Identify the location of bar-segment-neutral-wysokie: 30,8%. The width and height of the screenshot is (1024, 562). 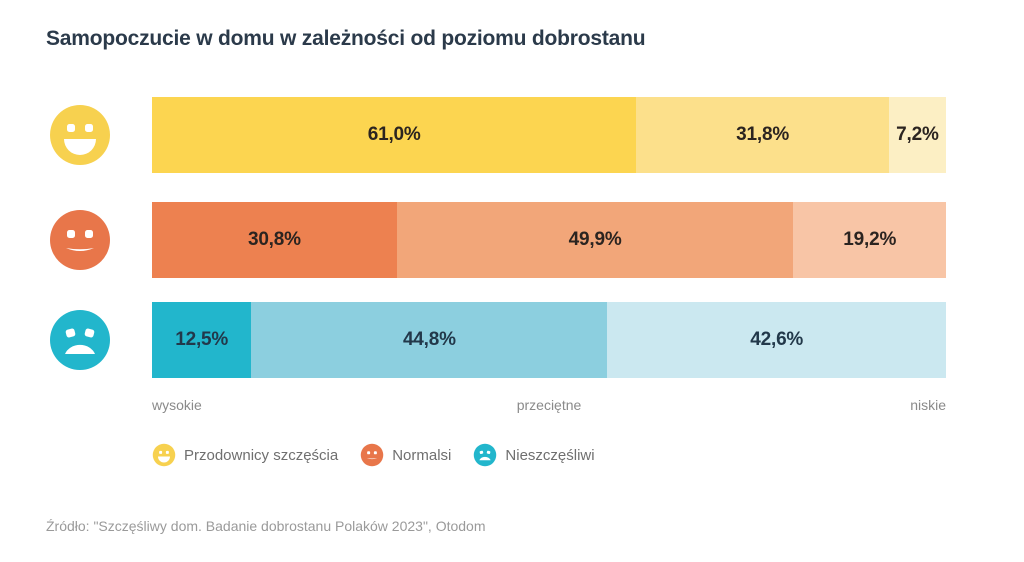
(274, 240).